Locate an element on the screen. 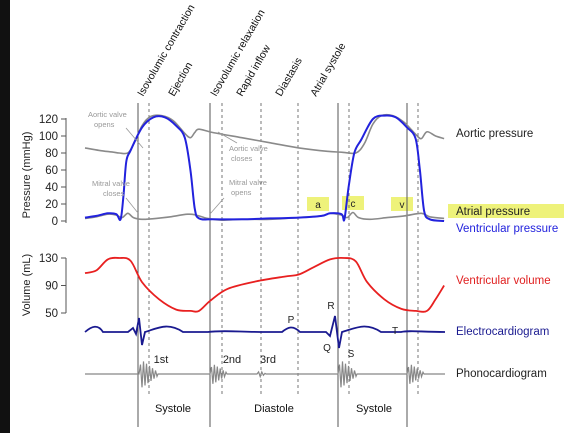 This screenshot has width=581, height=433. phase-label: Atrial systole is located at coordinates (328, 70).